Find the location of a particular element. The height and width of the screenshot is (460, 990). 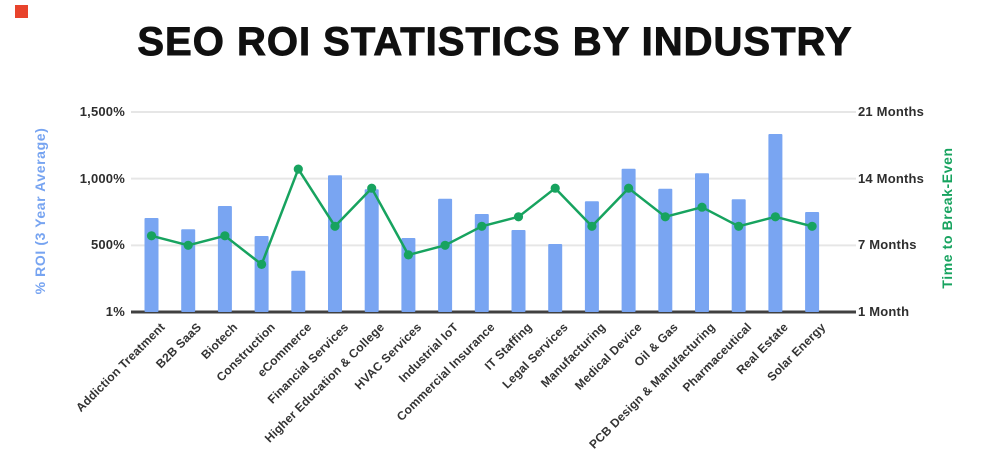

roi-axis-tick-label: 1,500% is located at coordinates (102, 111).